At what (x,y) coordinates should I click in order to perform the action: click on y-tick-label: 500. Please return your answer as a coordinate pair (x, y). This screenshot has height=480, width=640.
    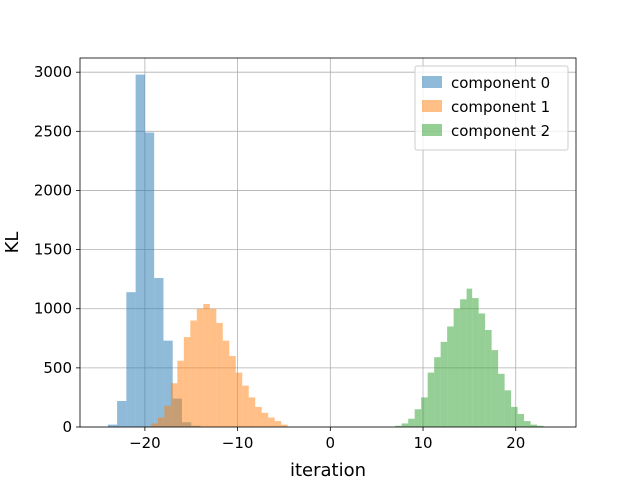
    Looking at the image, I should click on (57, 368).